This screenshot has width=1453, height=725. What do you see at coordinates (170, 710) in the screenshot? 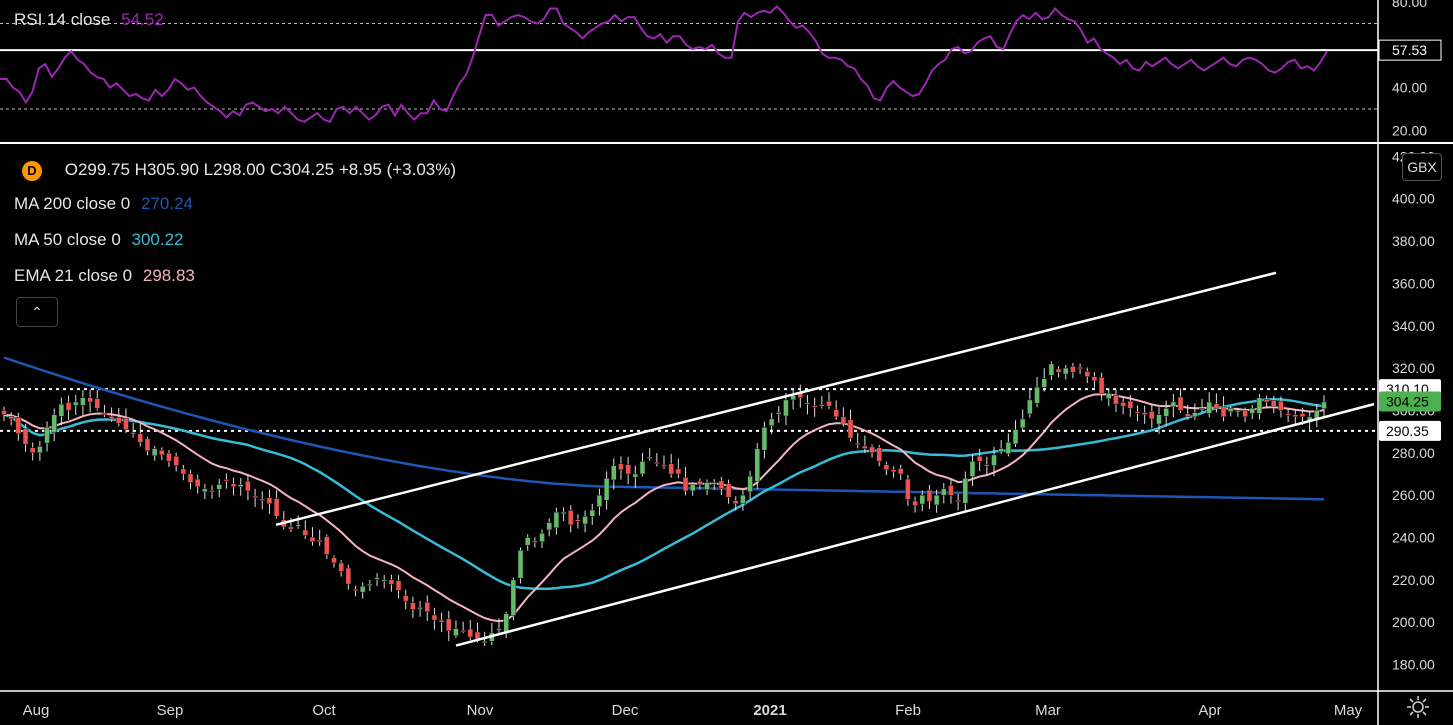
I see `x-tick-label: Sep` at bounding box center [170, 710].